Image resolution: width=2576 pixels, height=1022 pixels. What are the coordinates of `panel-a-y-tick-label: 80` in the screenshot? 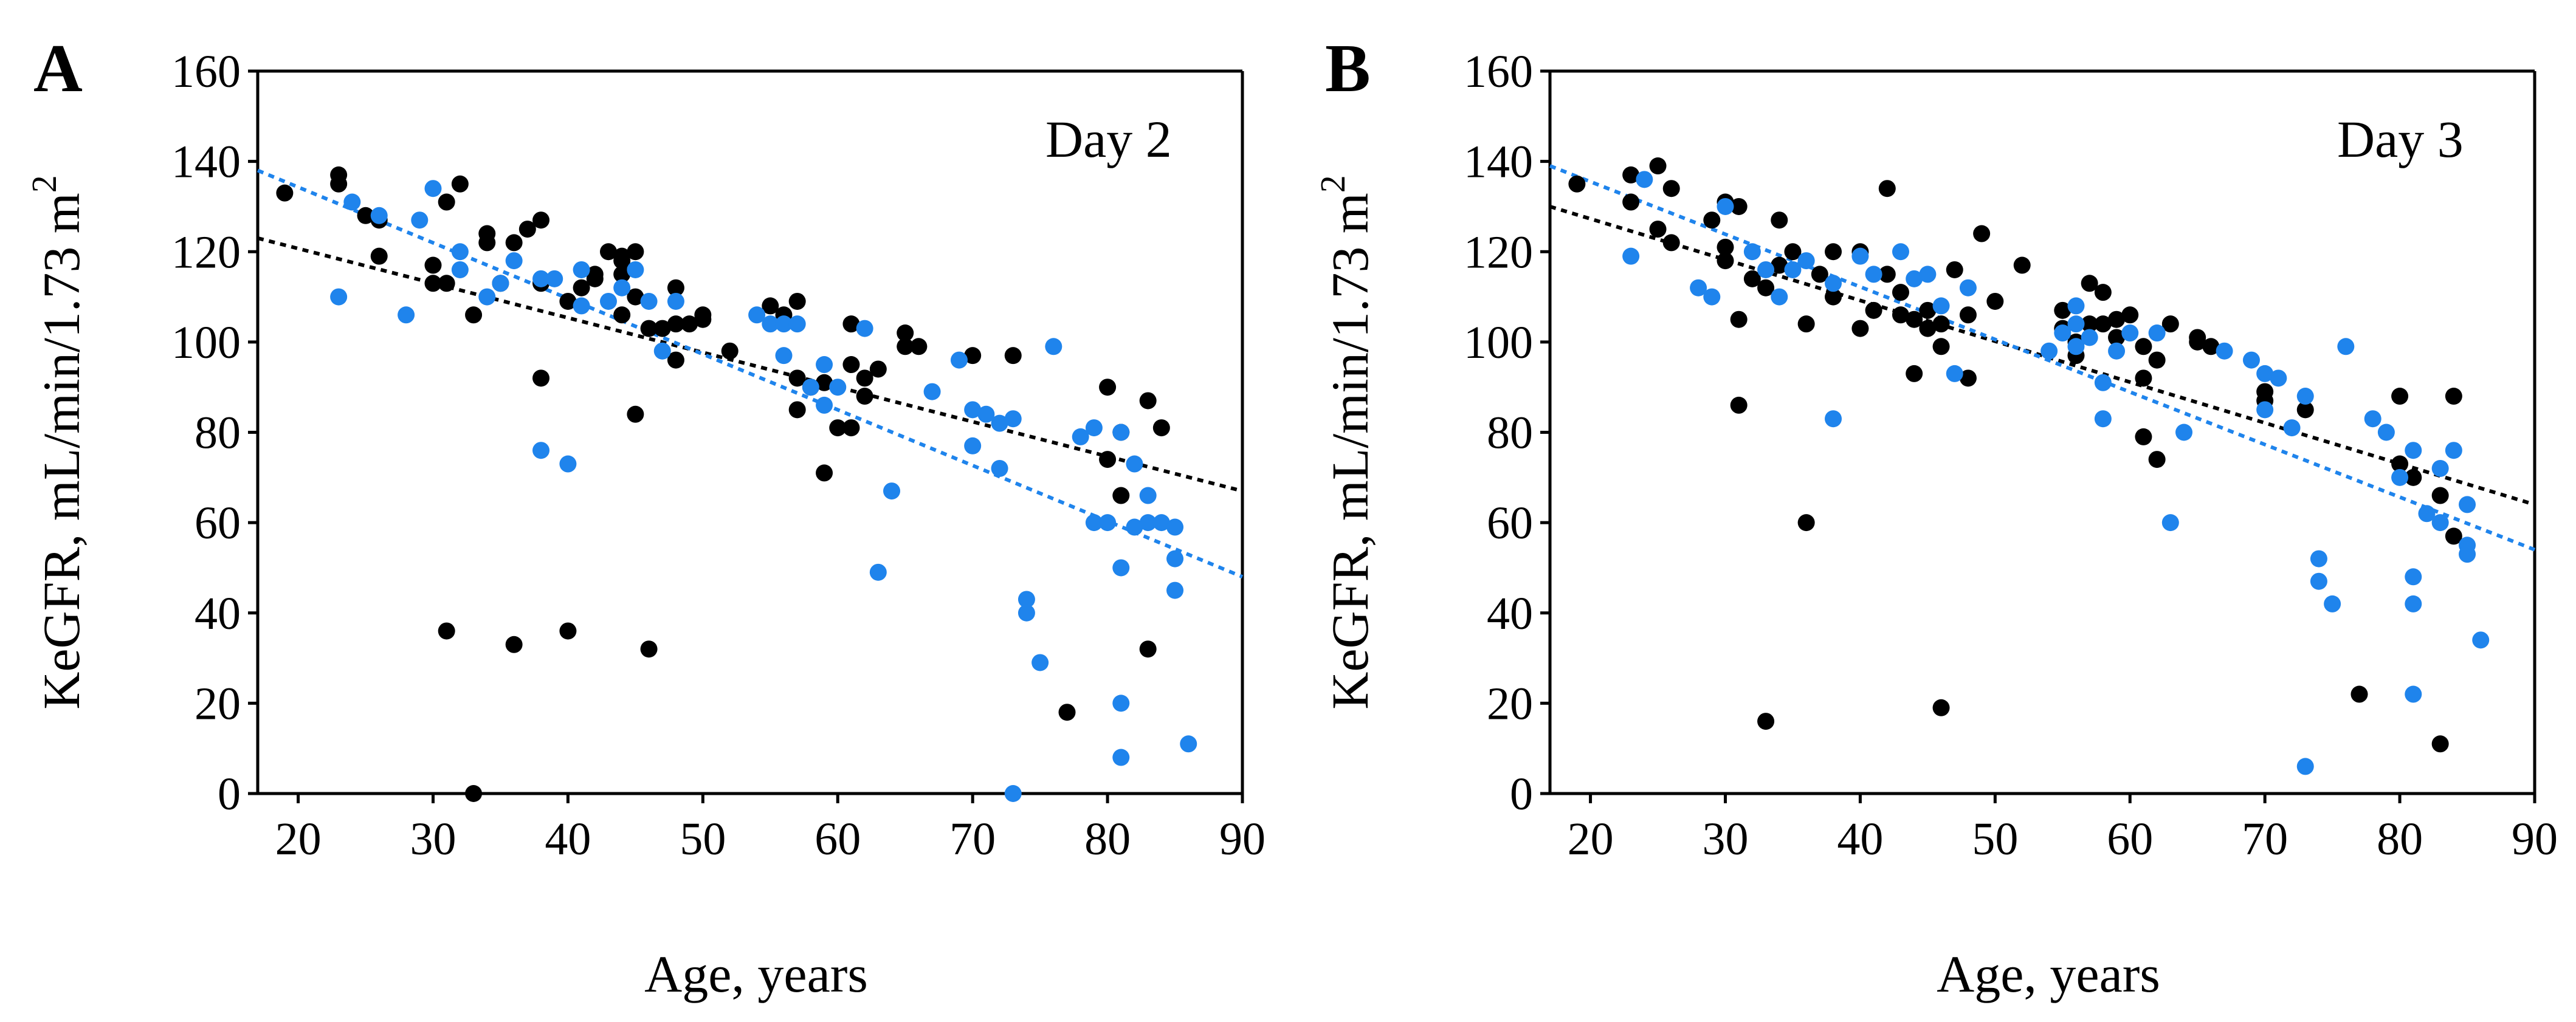 It's located at (218, 434).